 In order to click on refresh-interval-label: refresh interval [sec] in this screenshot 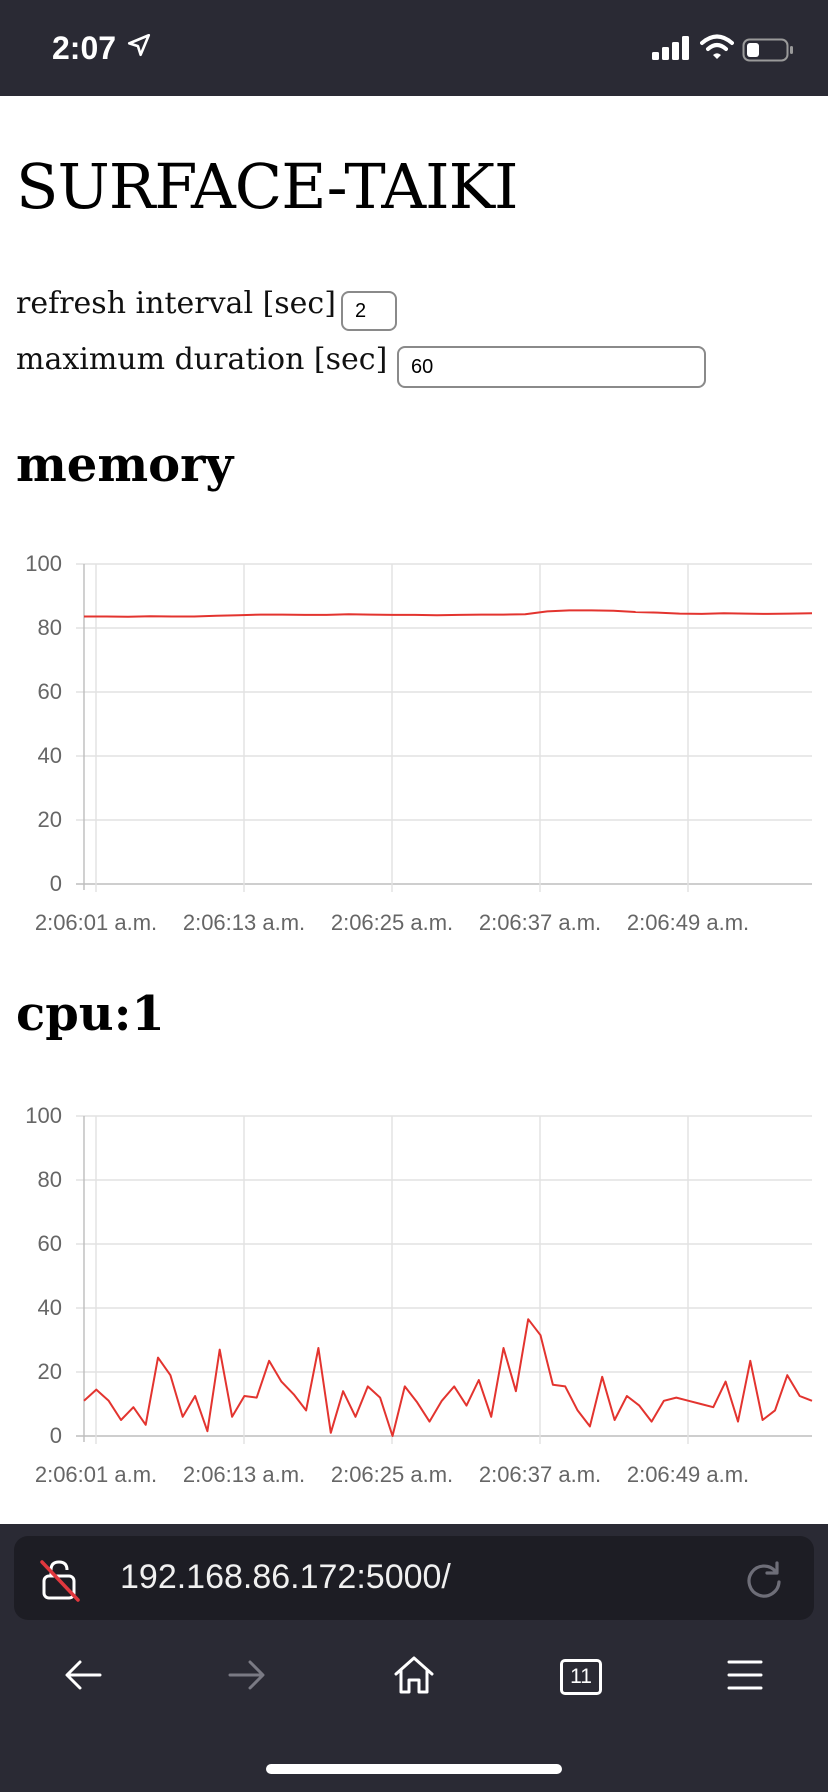, I will do `click(176, 303)`.